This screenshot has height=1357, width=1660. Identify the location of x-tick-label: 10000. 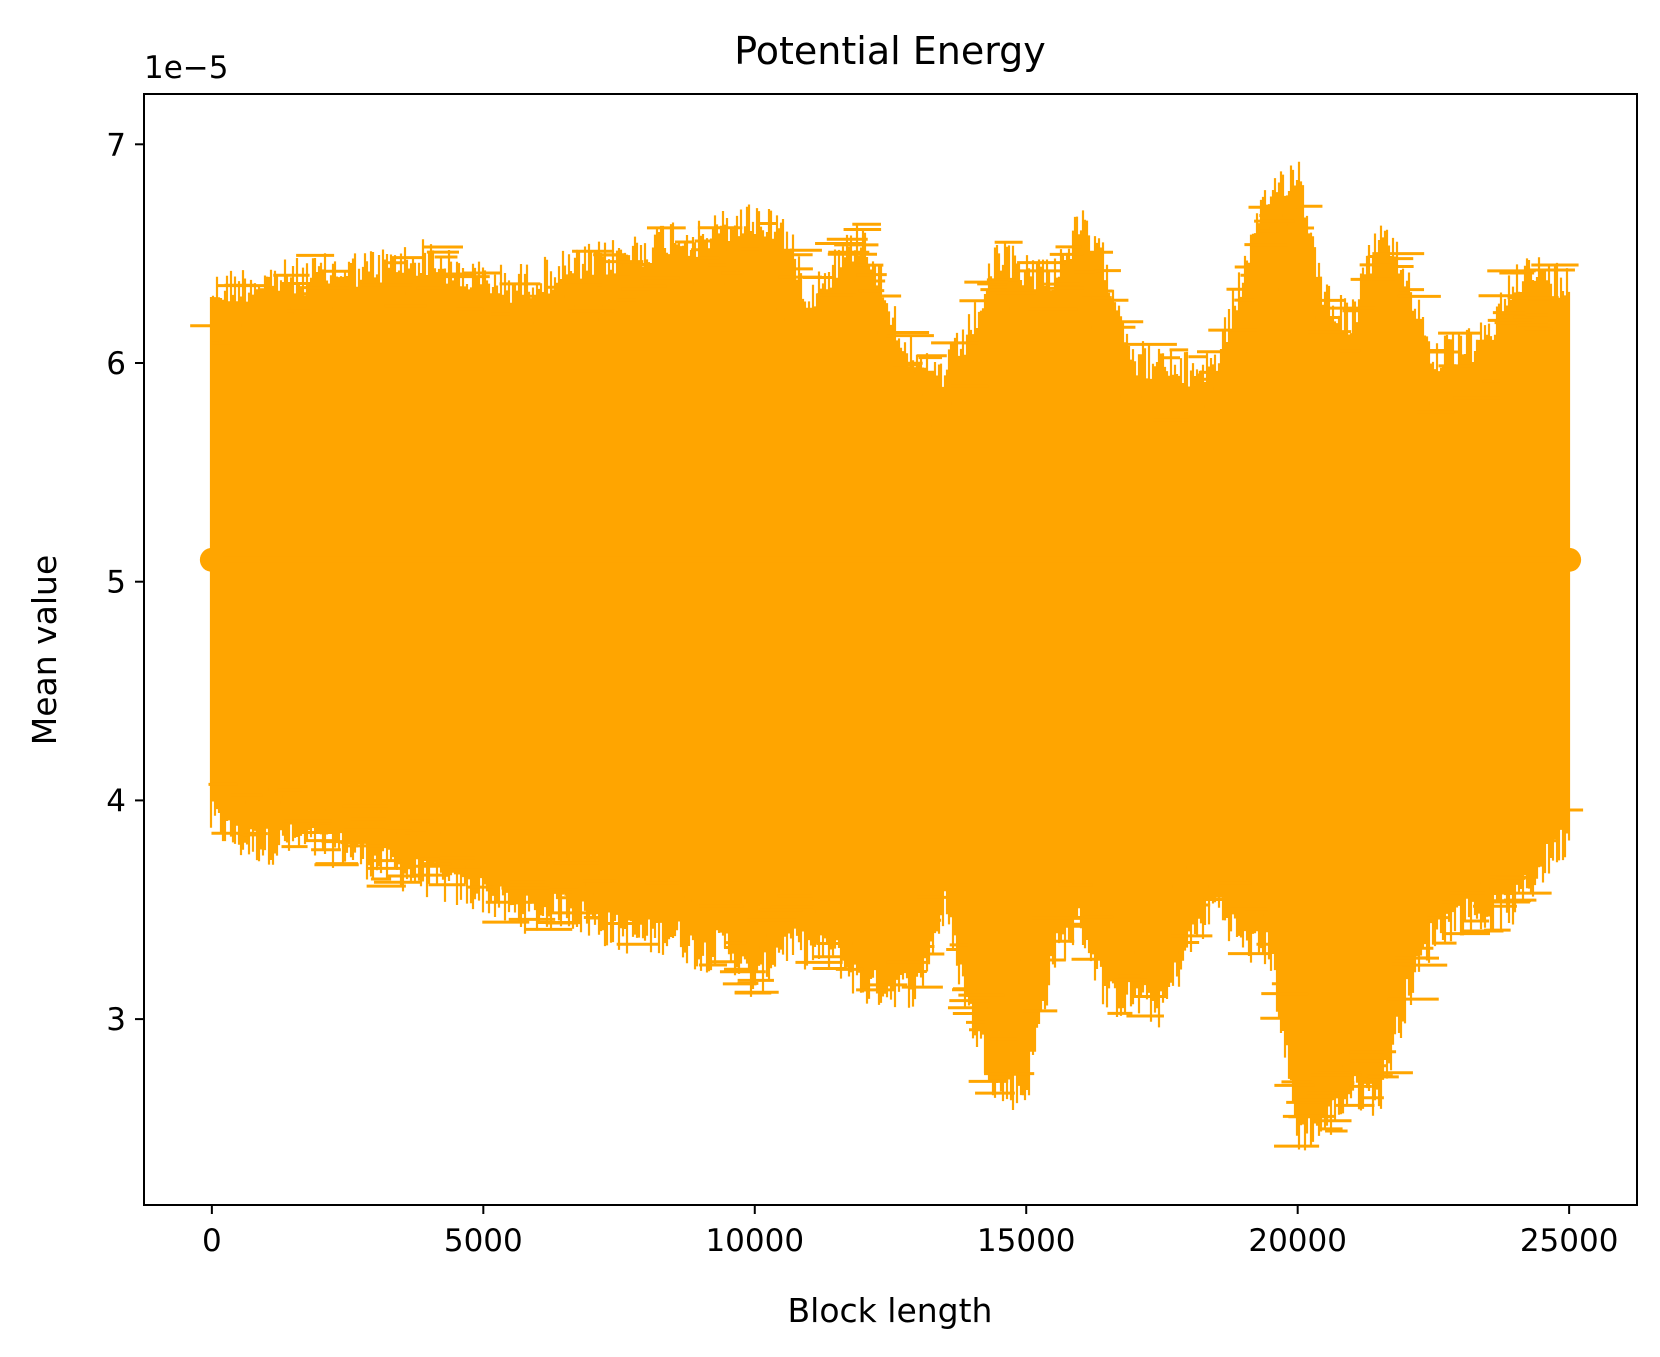
(754, 1241).